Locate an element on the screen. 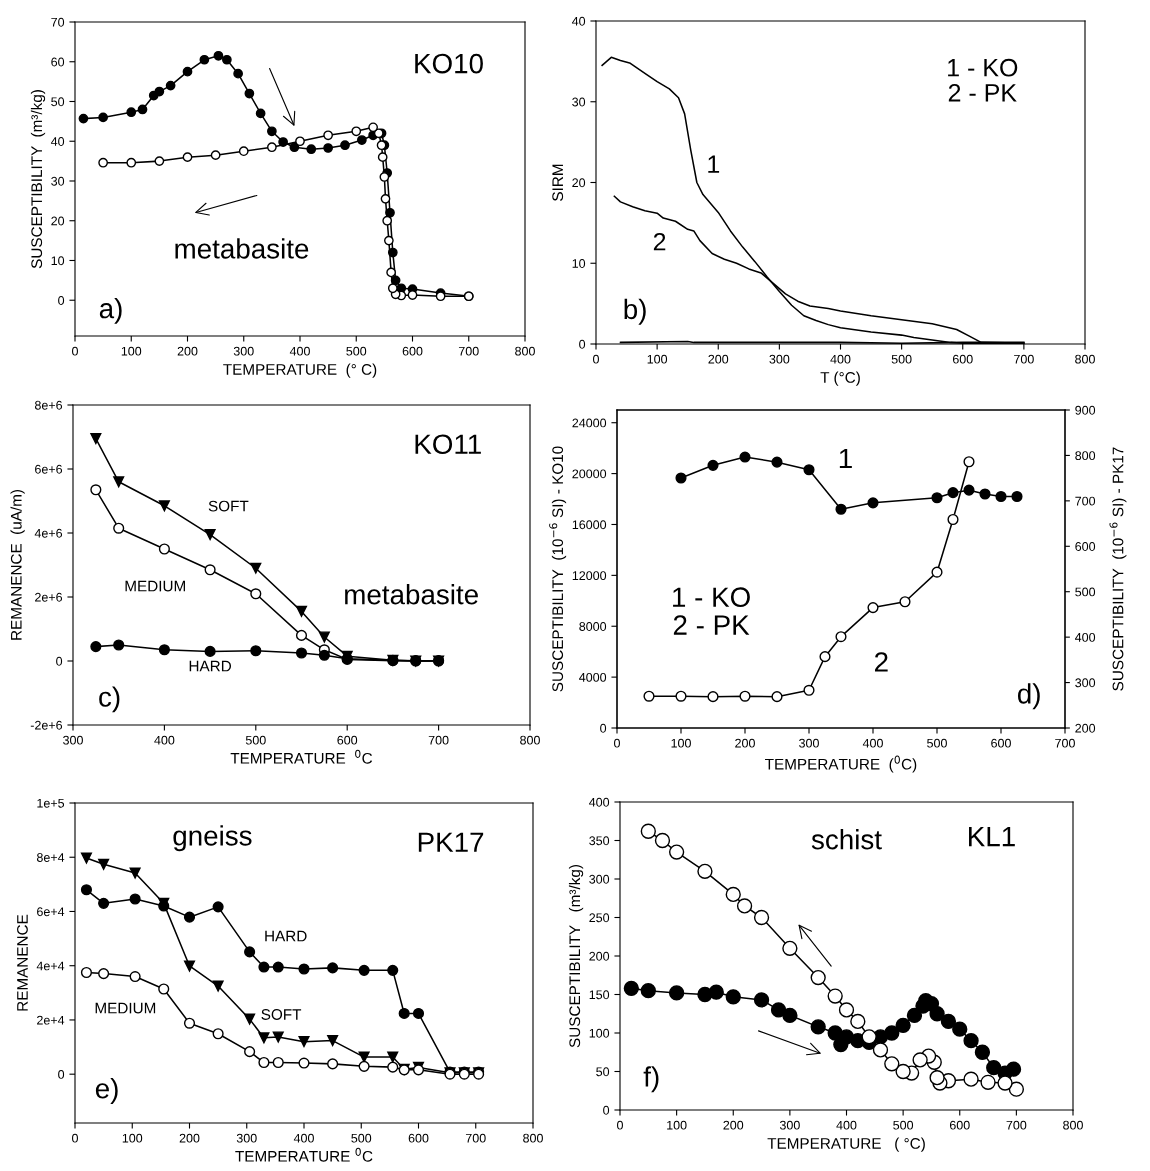  y-tick-label: 20000 is located at coordinates (589, 474).